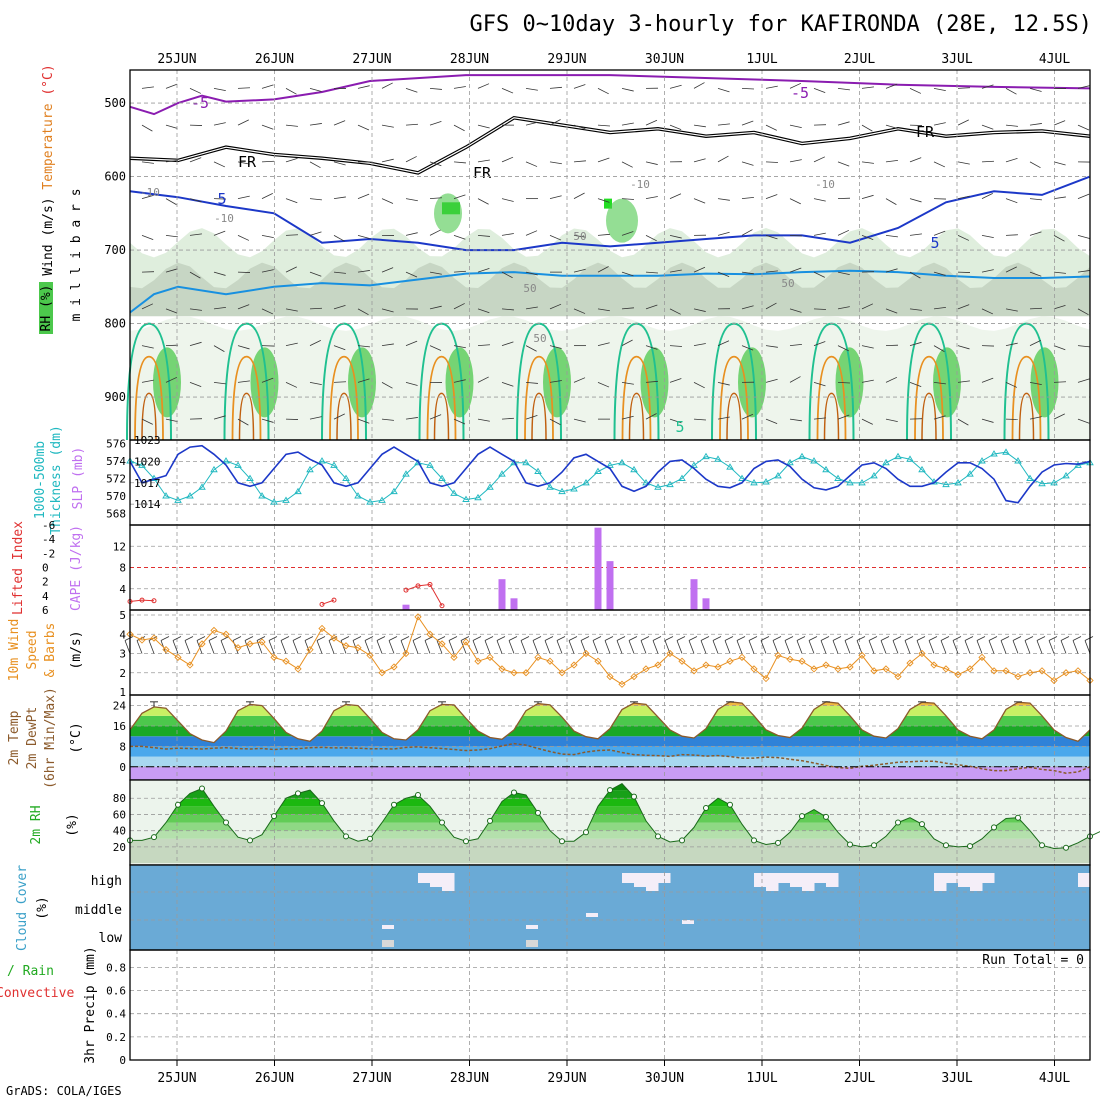 This screenshot has width=1100, height=1100. What do you see at coordinates (116, 461) in the screenshot?
I see `thickness-tick-574: 574` at bounding box center [116, 461].